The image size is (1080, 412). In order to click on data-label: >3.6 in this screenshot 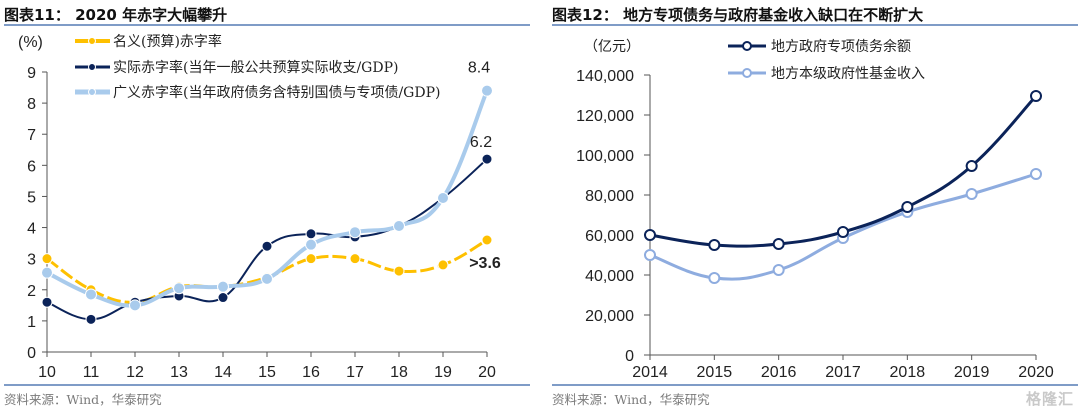, I will do `click(485, 263)`.